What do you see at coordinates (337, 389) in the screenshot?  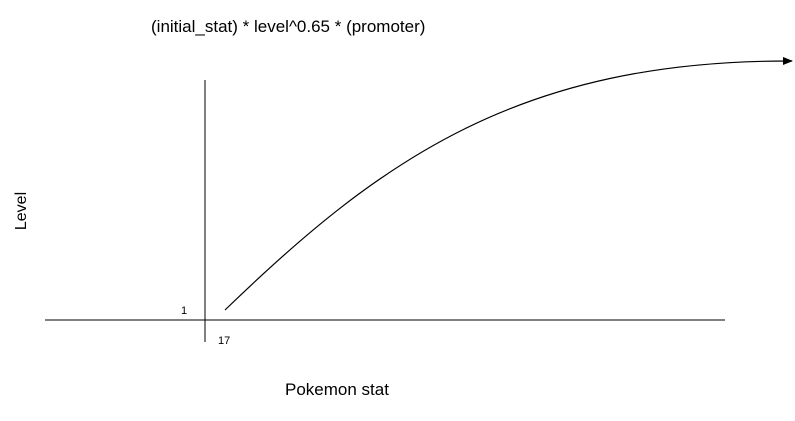 I see `x-axis-label: Pokemon stat` at bounding box center [337, 389].